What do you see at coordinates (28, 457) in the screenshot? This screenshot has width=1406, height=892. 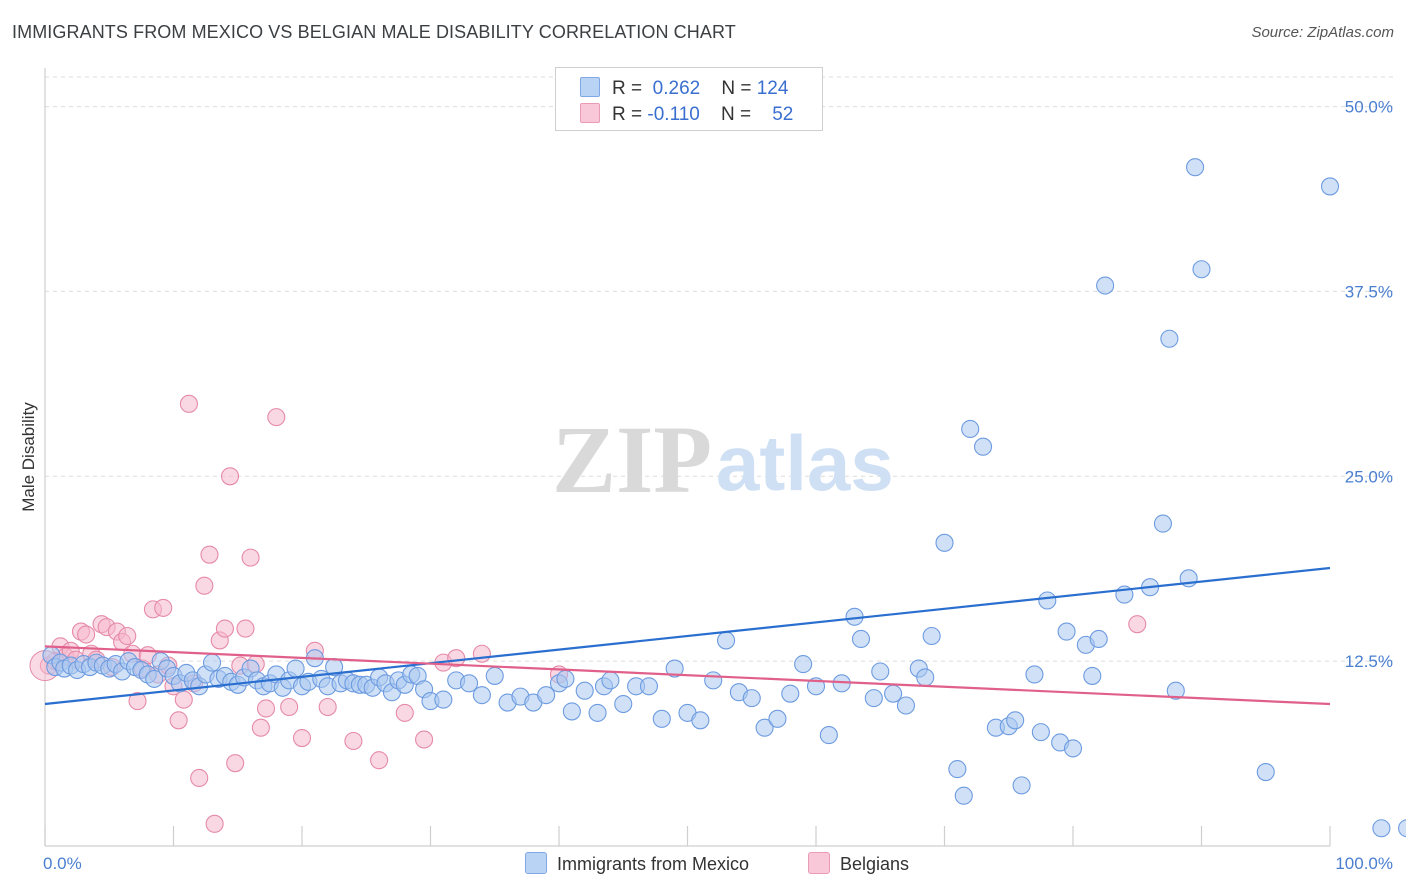 I see `y-axis-label: Male Disability` at bounding box center [28, 457].